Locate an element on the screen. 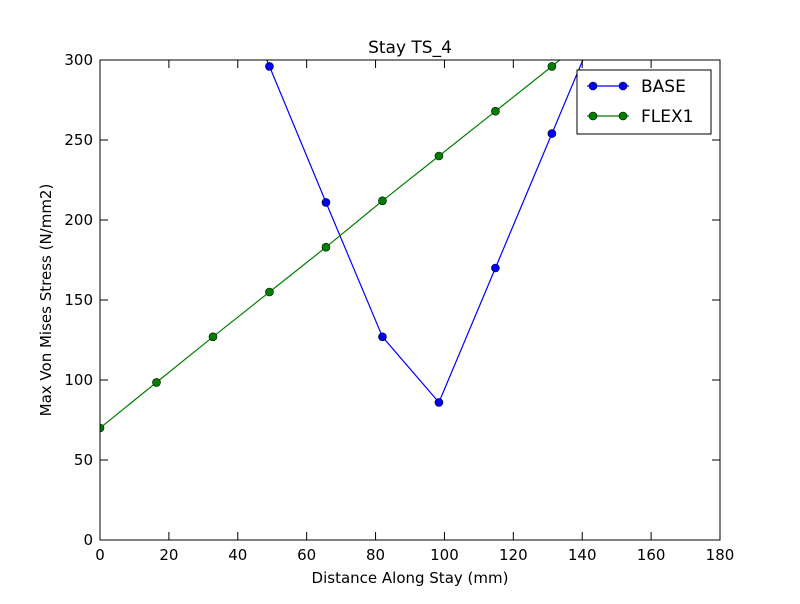 The height and width of the screenshot is (604, 800). x-tick-label: 180 is located at coordinates (720, 555).